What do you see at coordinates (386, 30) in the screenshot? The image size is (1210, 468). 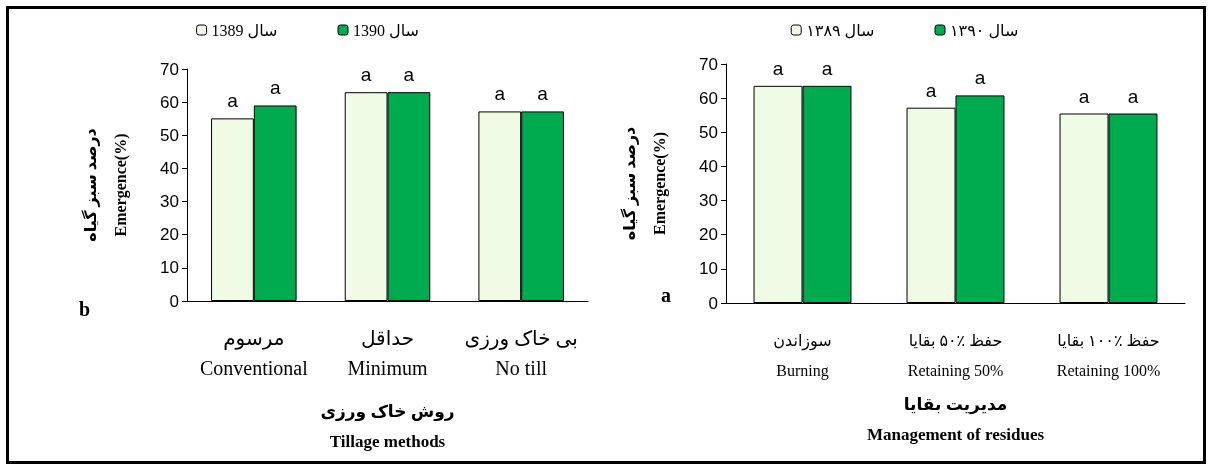 I see `legend-label: سال 1390` at bounding box center [386, 30].